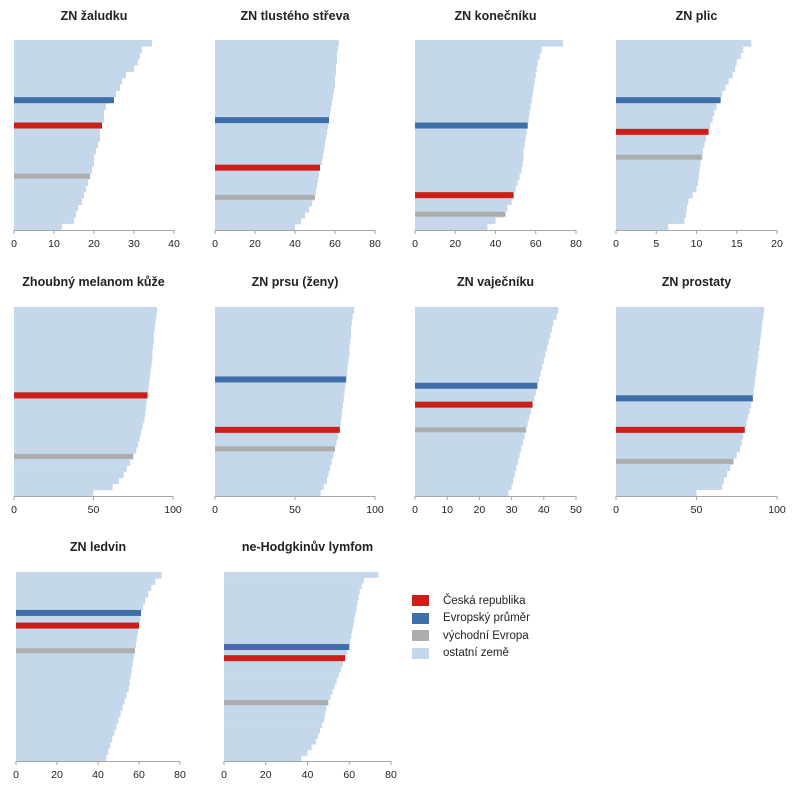  Describe the element at coordinates (486, 635) in the screenshot. I see `legend-label-east: východní Evropa` at that location.